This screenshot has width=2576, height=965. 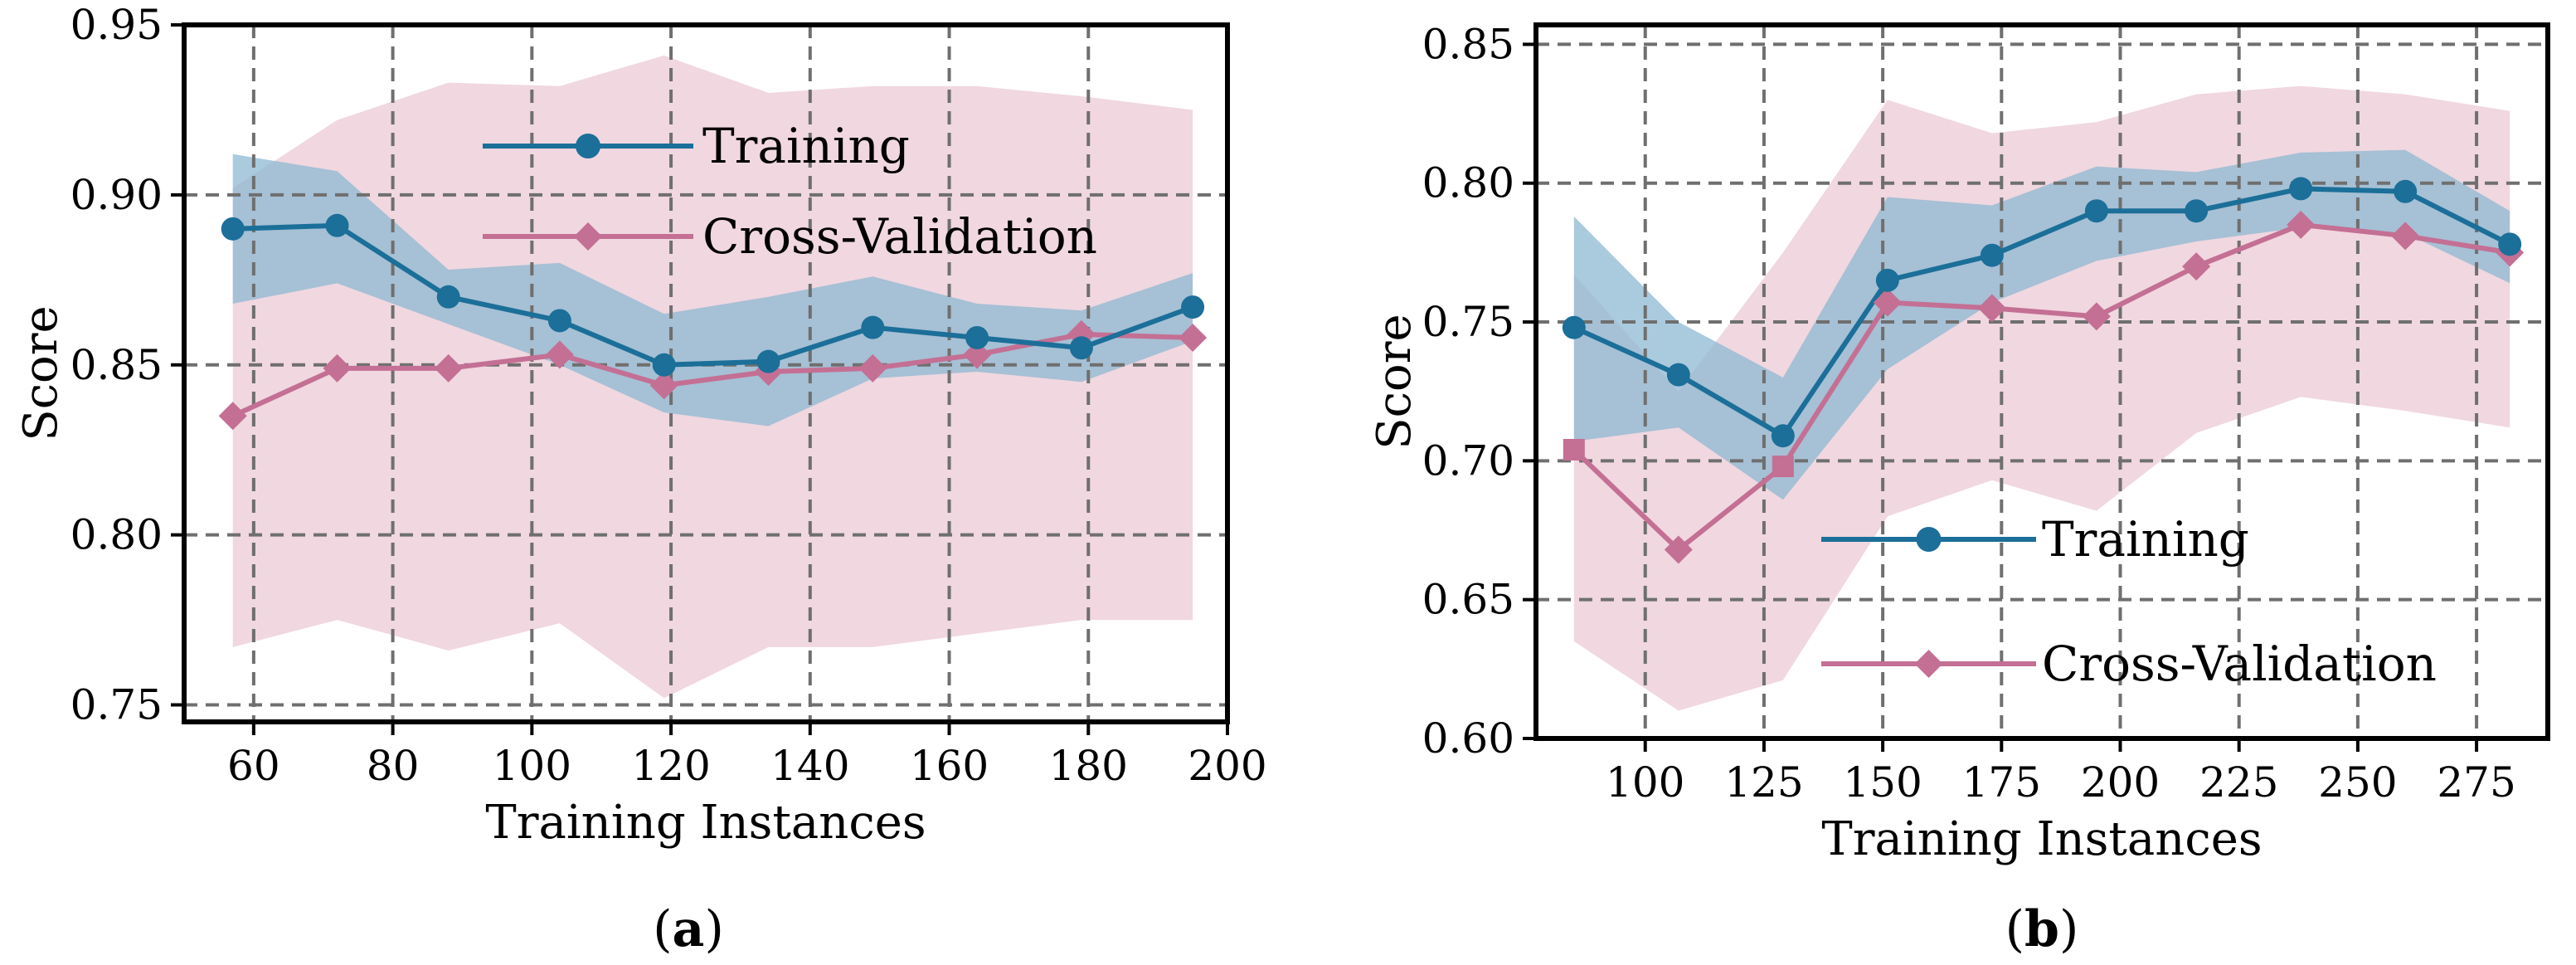 What do you see at coordinates (950, 766) in the screenshot?
I see `panel-a-xtick-label: 160` at bounding box center [950, 766].